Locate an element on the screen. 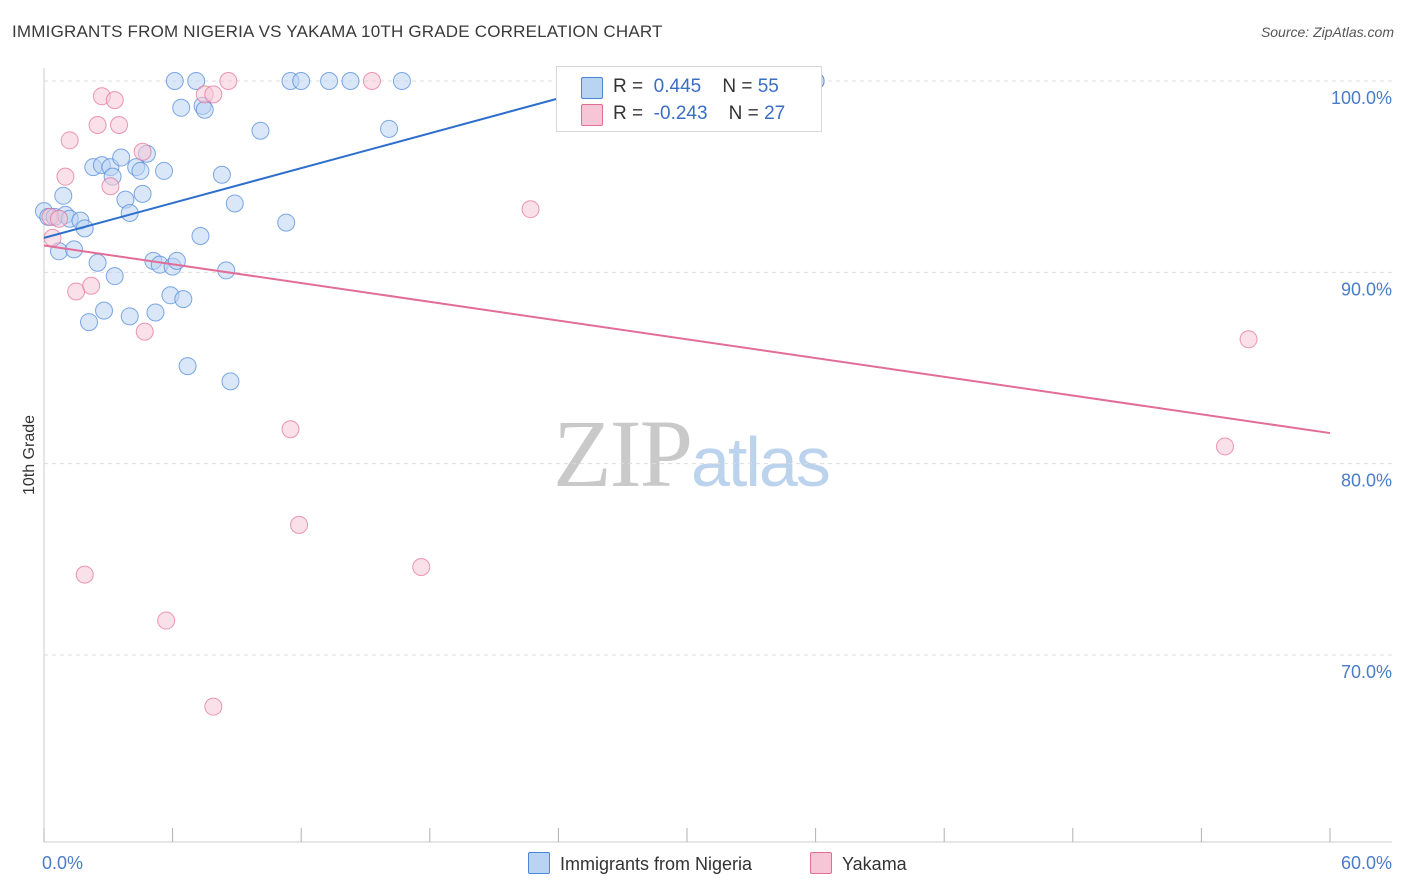  bottom-legend-yakama: Yakama is located at coordinates (858, 863).